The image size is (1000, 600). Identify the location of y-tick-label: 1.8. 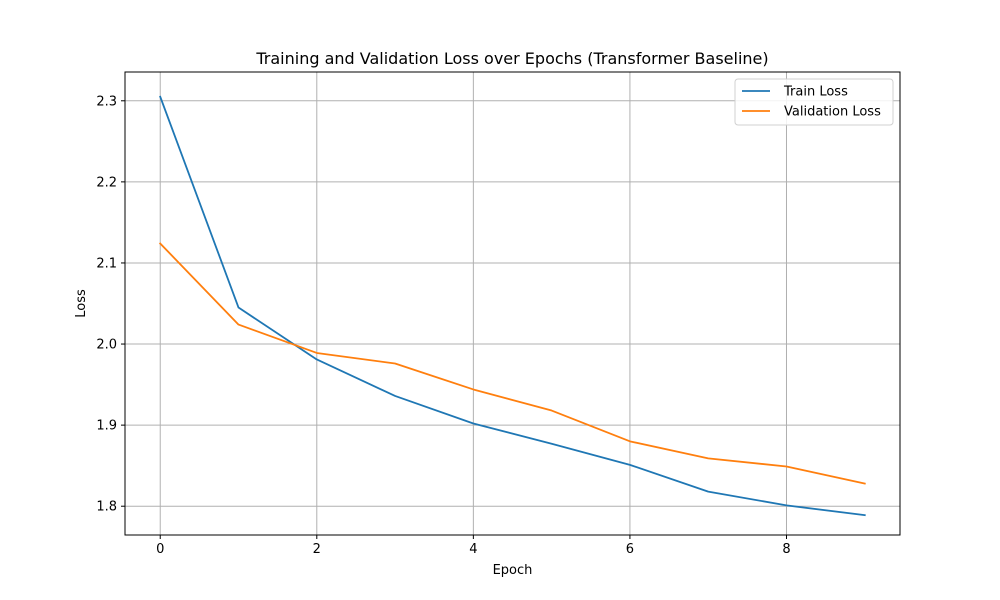
(106, 507).